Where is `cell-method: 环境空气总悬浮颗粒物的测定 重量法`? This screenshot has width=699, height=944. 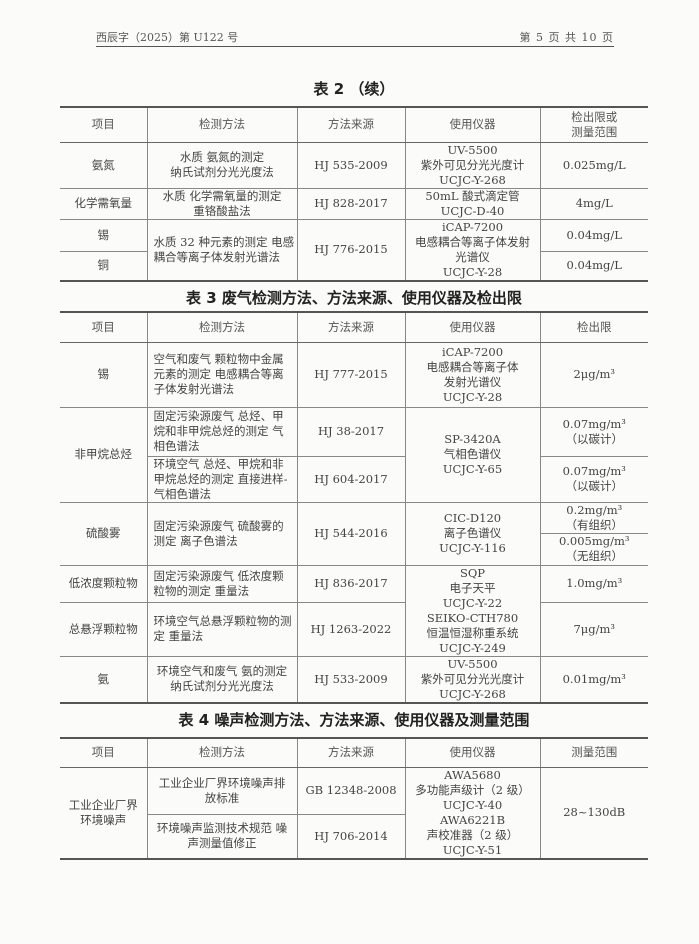
cell-method: 环境空气总悬浮颗粒物的测定 重量法 is located at coordinates (222, 629).